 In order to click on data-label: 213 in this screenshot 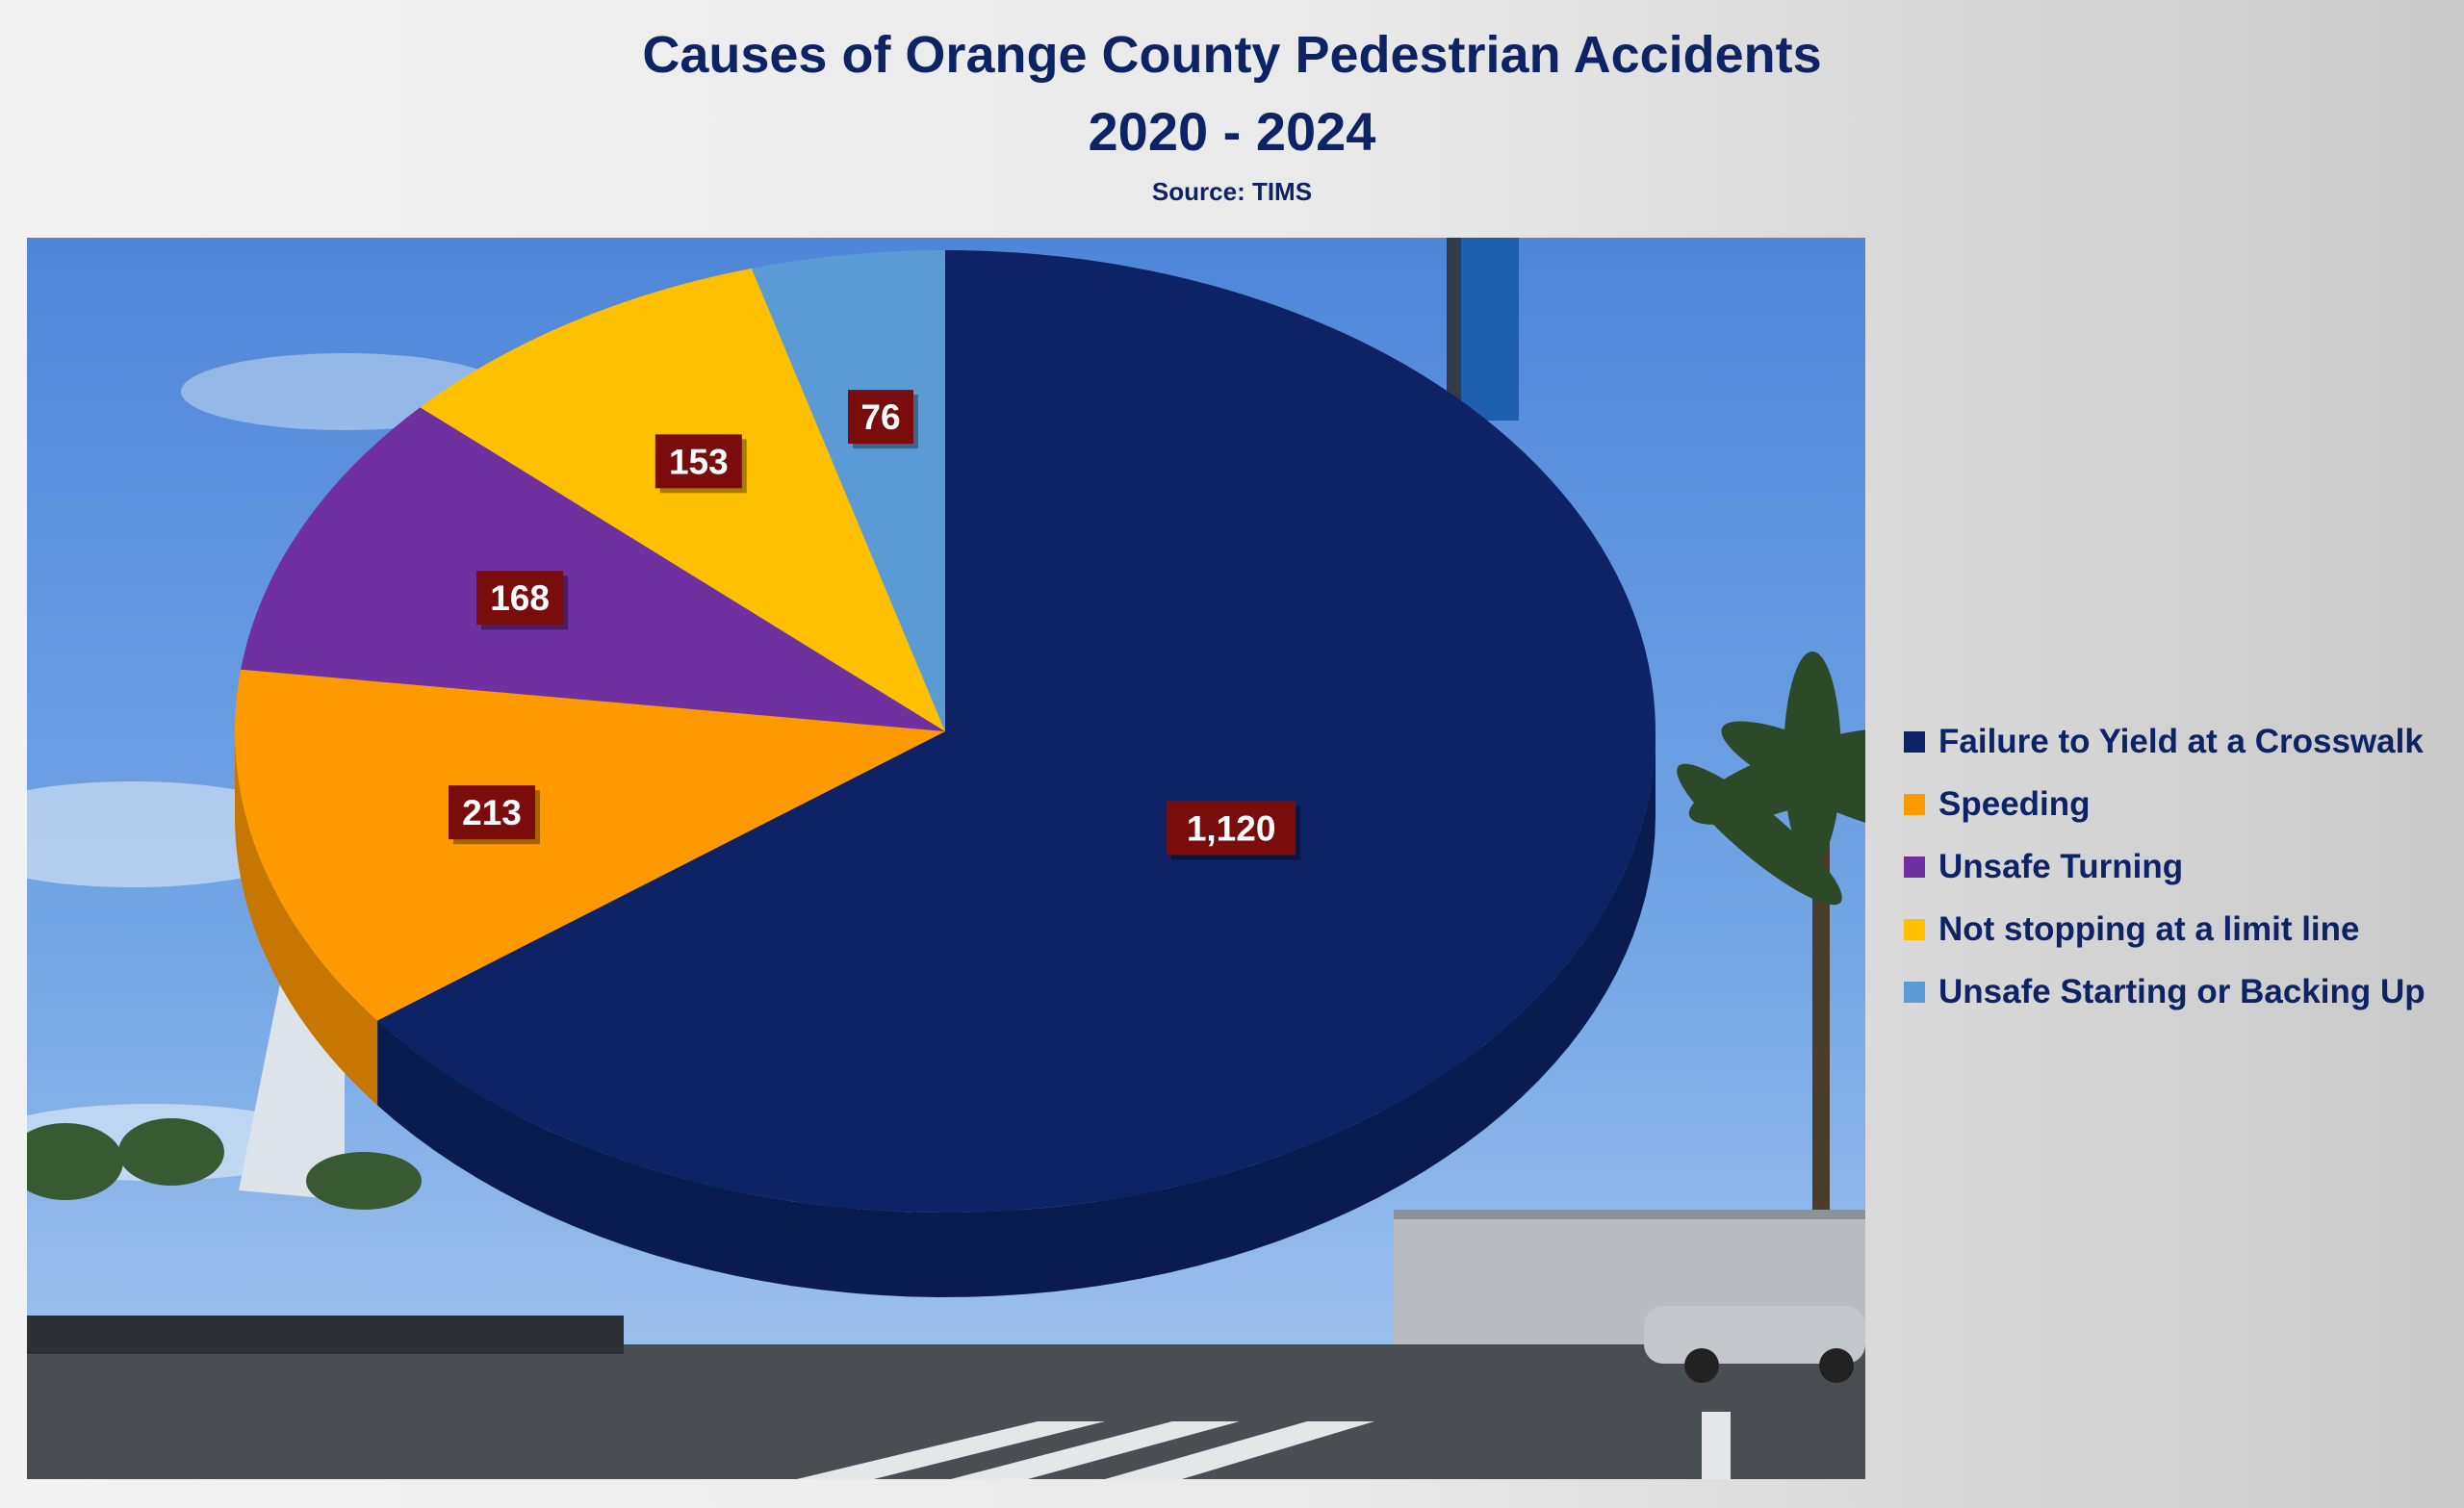, I will do `click(495, 815)`.